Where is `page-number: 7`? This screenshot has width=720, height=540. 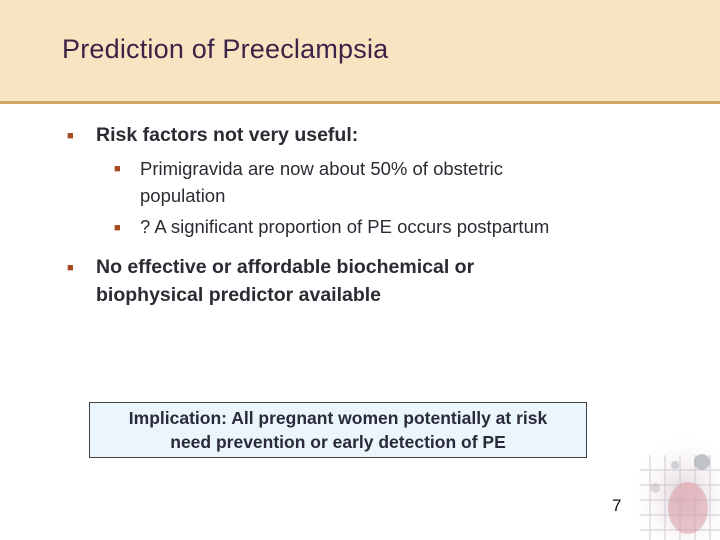 page-number: 7 is located at coordinates (617, 505).